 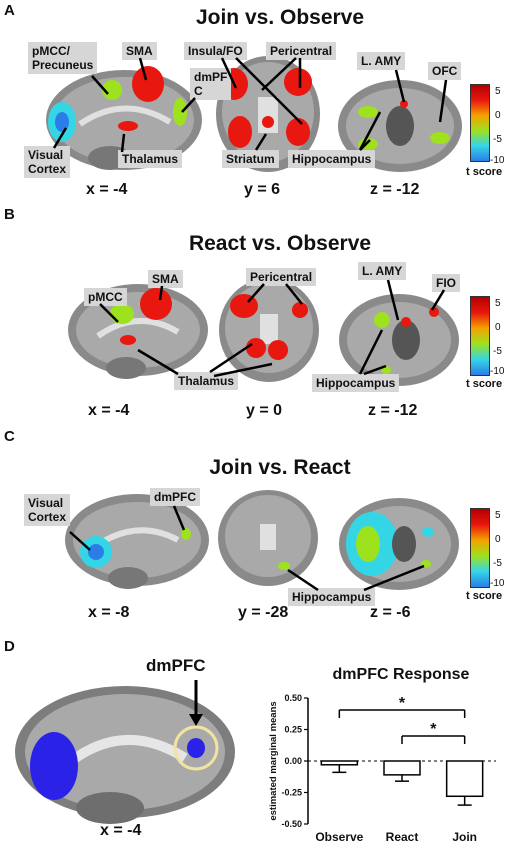 What do you see at coordinates (291, 793) in the screenshot?
I see `y-tick-label: -0.25` at bounding box center [291, 793].